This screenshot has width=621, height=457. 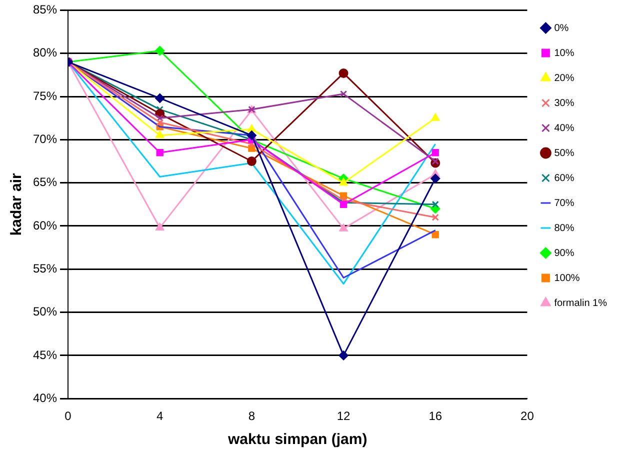 I want to click on x-tick-label: 20, so click(x=527, y=416).